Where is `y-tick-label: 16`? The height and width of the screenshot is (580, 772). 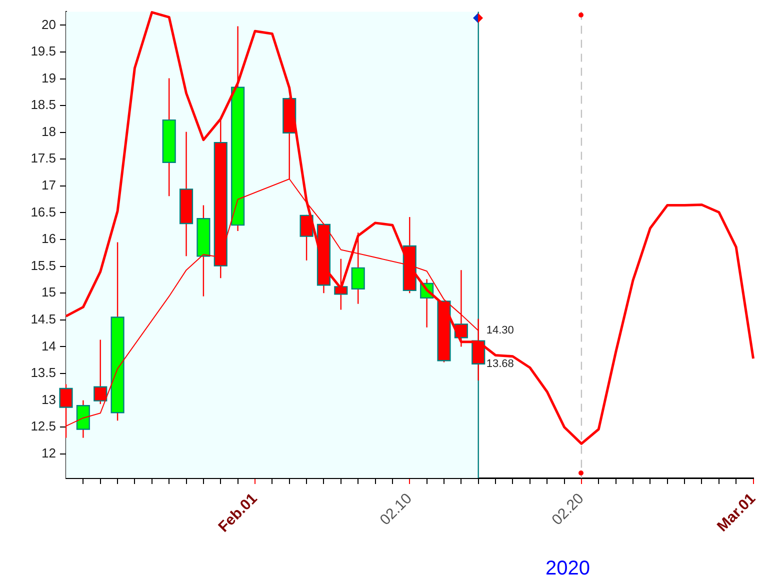 y-tick-label: 16 is located at coordinates (49, 238).